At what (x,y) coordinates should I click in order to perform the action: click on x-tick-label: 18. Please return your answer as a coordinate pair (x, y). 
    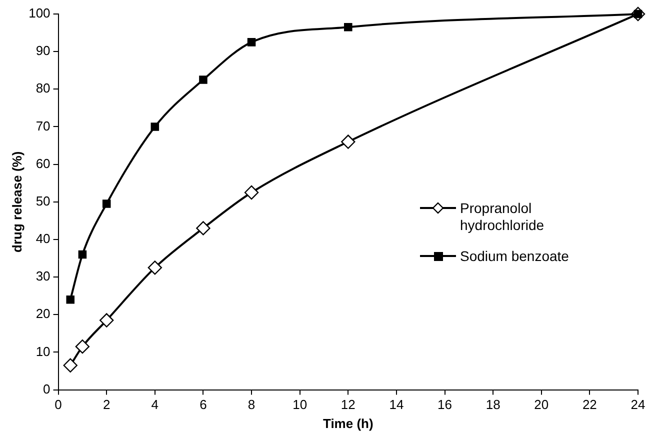
    Looking at the image, I should click on (493, 404).